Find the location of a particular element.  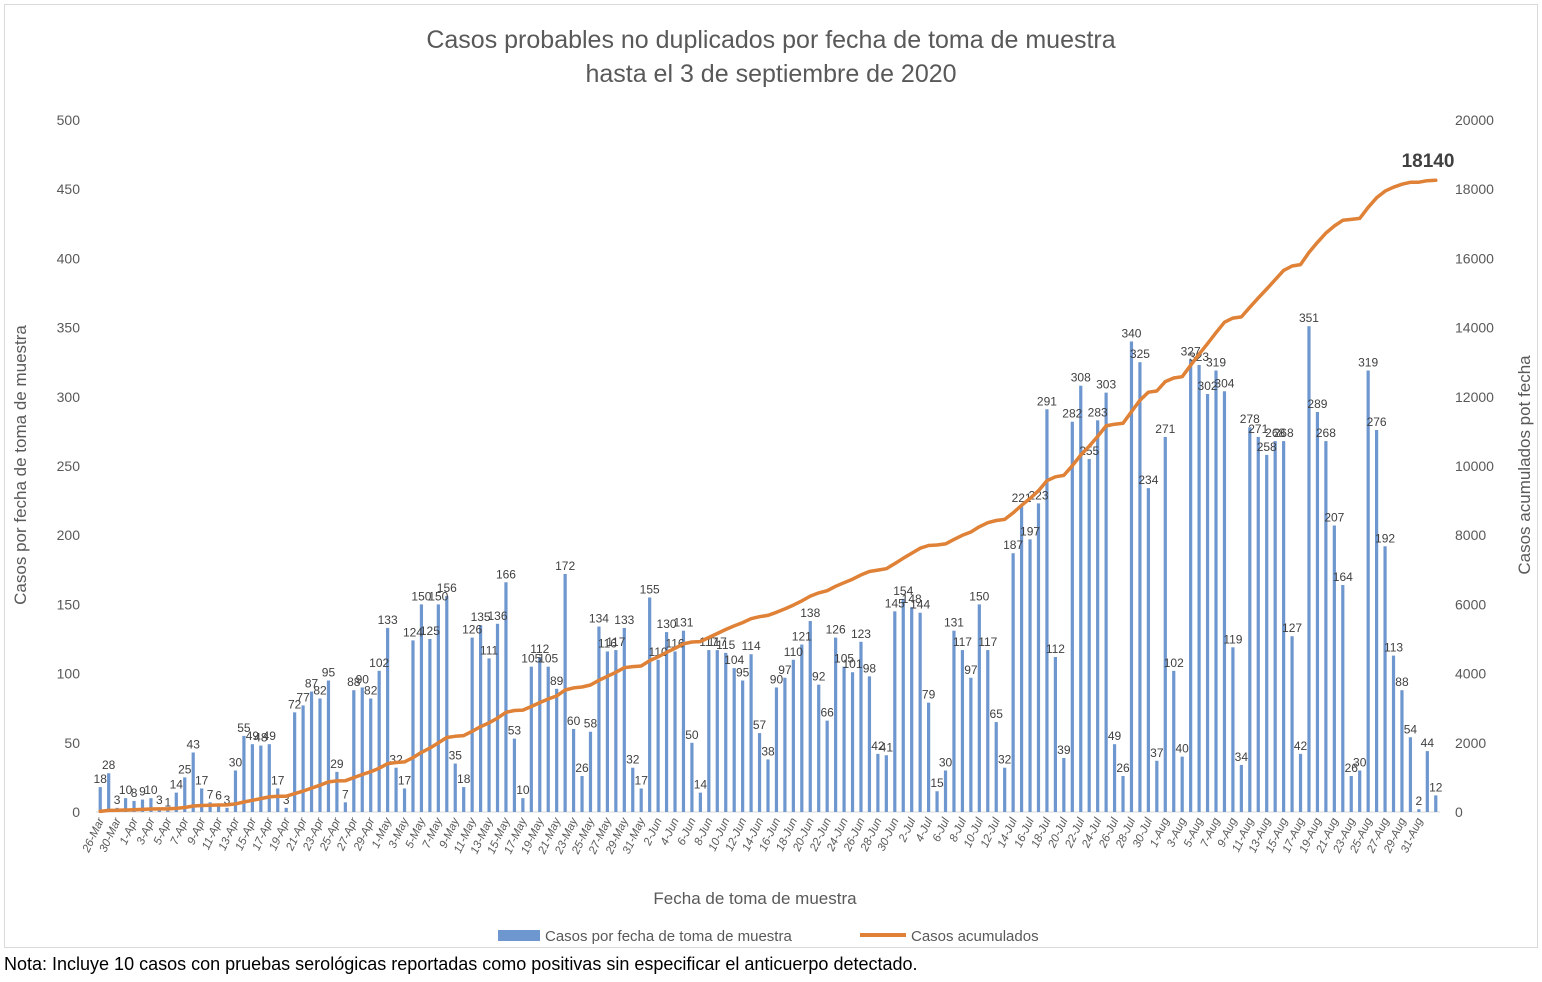

bar-value-label: 116 is located at coordinates (607, 643).